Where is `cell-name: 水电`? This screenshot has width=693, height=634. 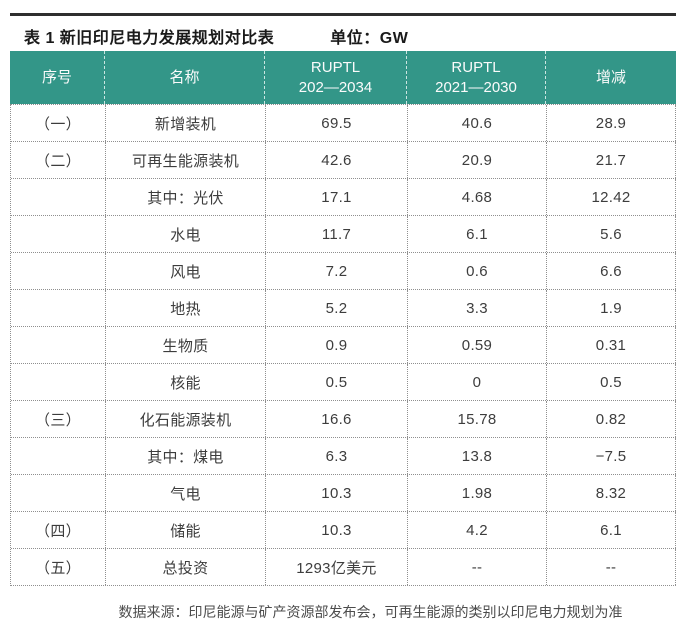 cell-name: 水电 is located at coordinates (186, 234).